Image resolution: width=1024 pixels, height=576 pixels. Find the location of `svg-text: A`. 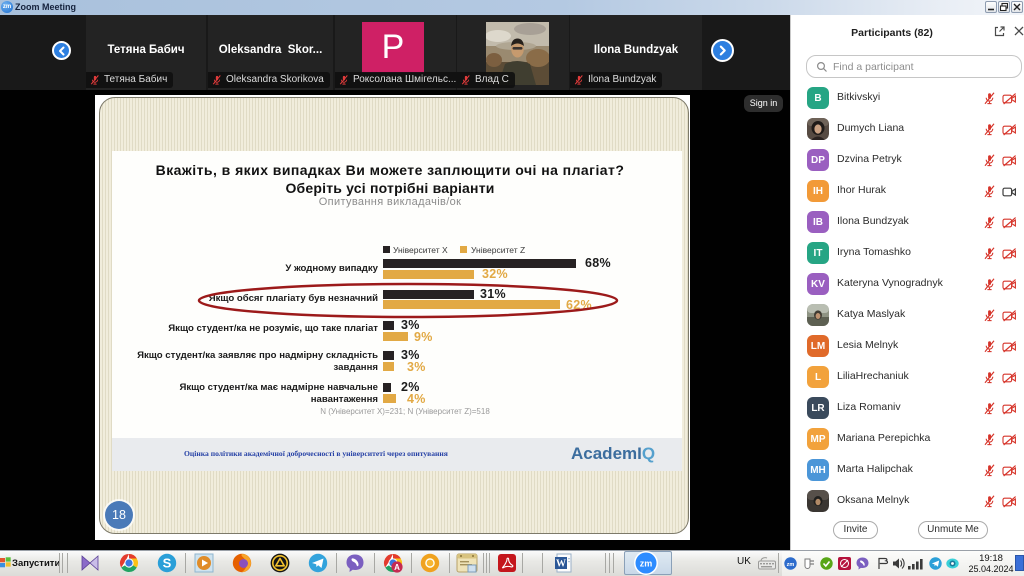

svg-text: A is located at coordinates (397, 567).